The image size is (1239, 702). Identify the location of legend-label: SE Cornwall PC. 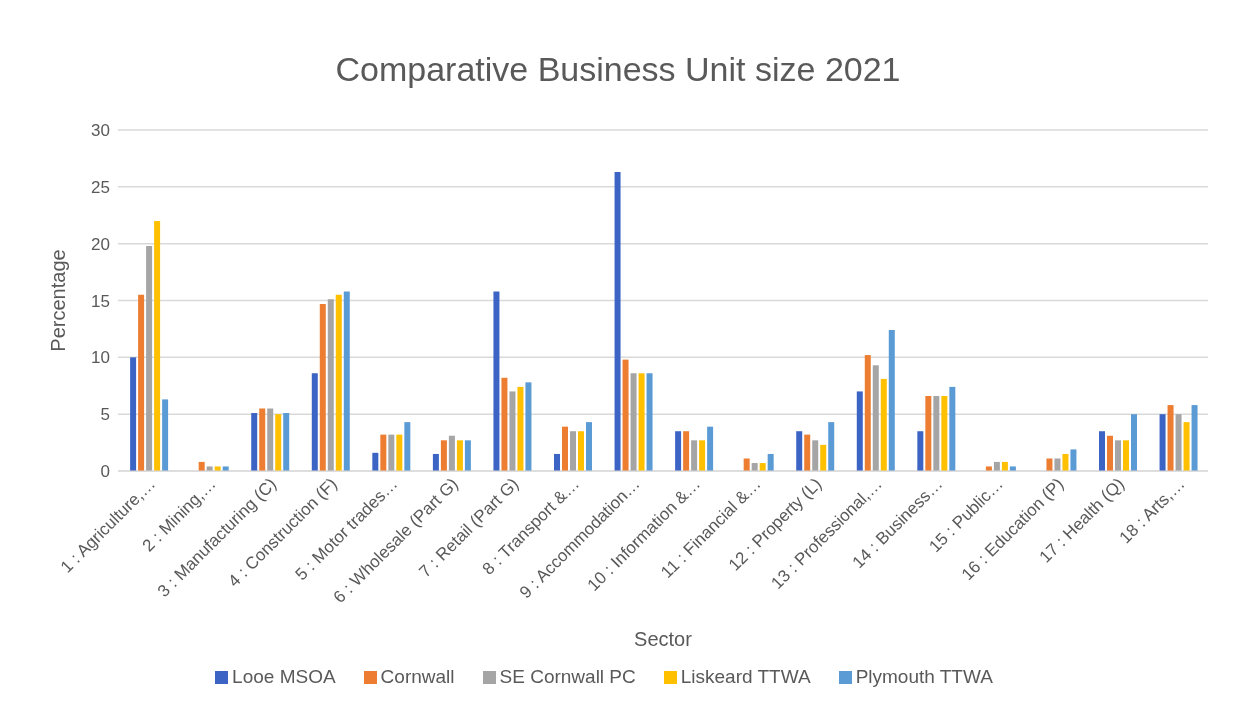
(567, 676).